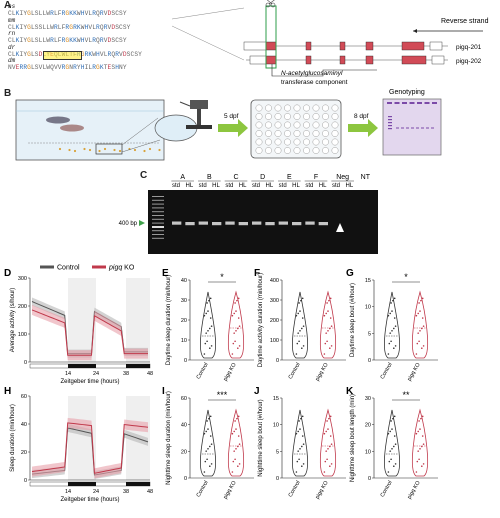 This screenshot has width=500, height=518. I want to click on sequence-row: CLKIYGLSDLYEQLWLTFRGRKWHVLRQRVDSCSY, so click(75, 55).